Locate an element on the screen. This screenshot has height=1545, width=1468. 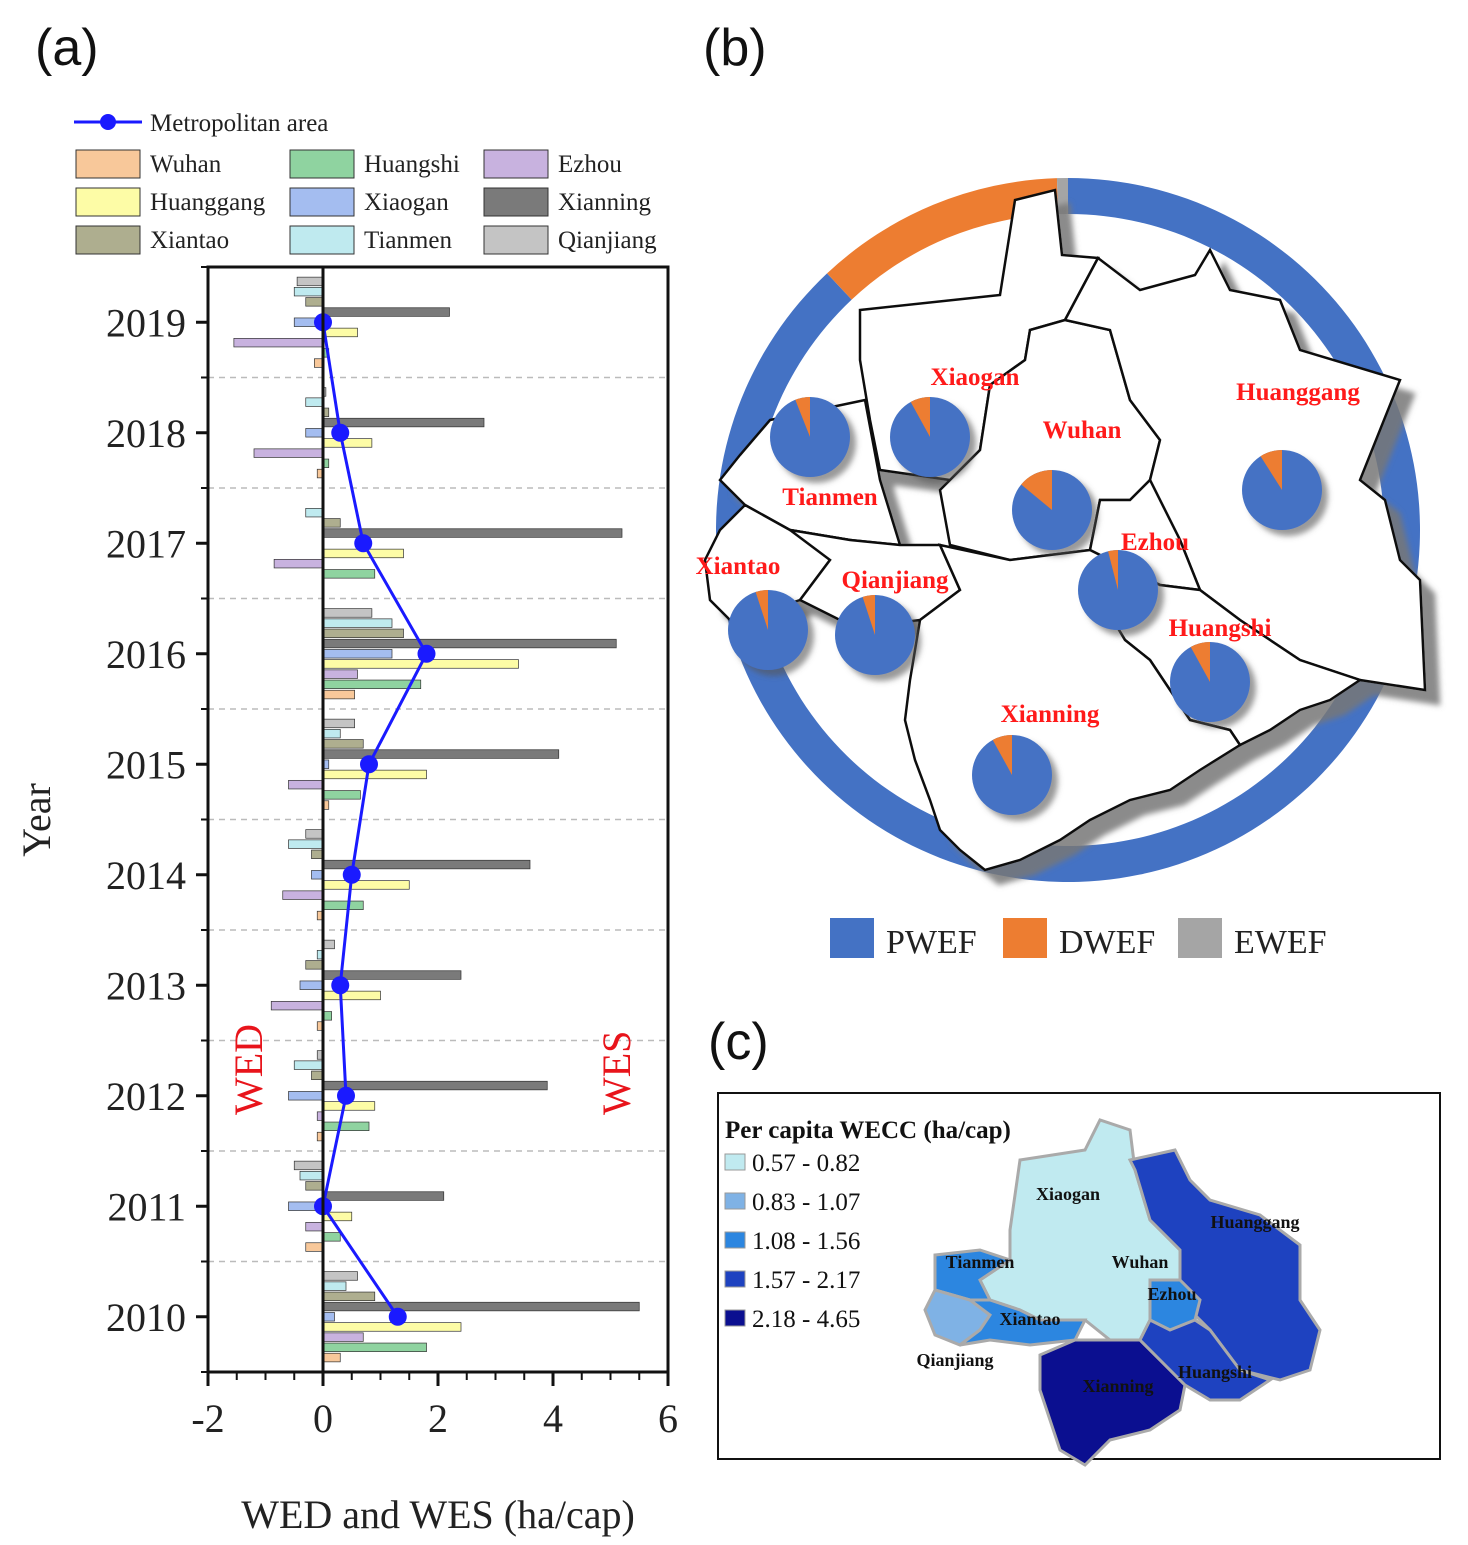
legend-line-marker is located at coordinates (108, 122).